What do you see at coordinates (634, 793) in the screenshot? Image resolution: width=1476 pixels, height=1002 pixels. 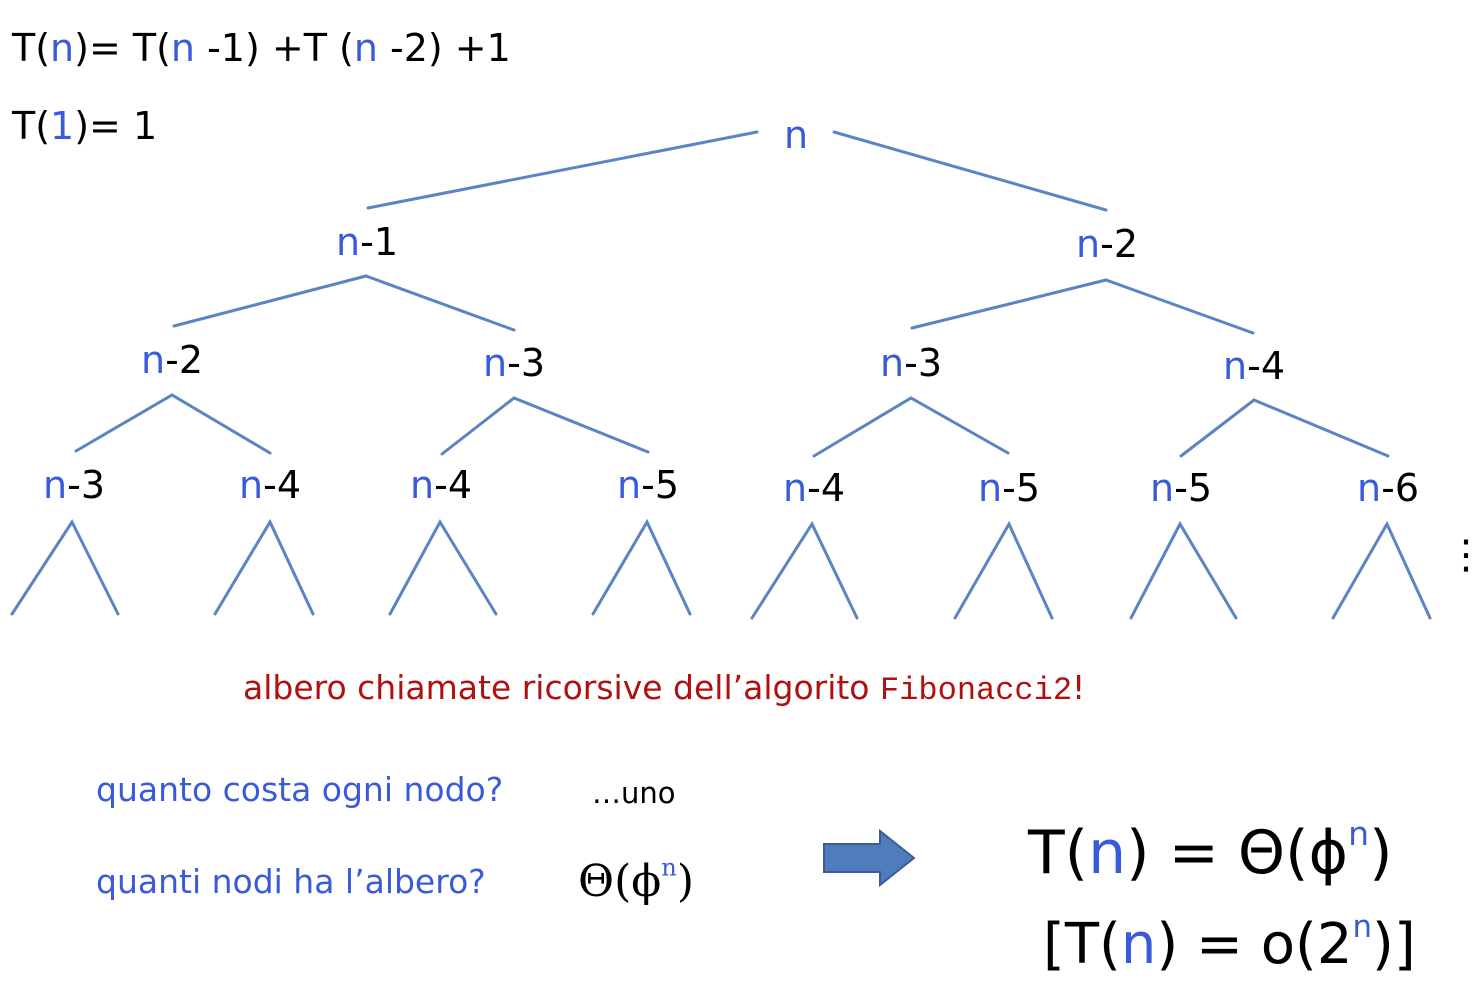 I see `answer-node-cost: …uno` at bounding box center [634, 793].